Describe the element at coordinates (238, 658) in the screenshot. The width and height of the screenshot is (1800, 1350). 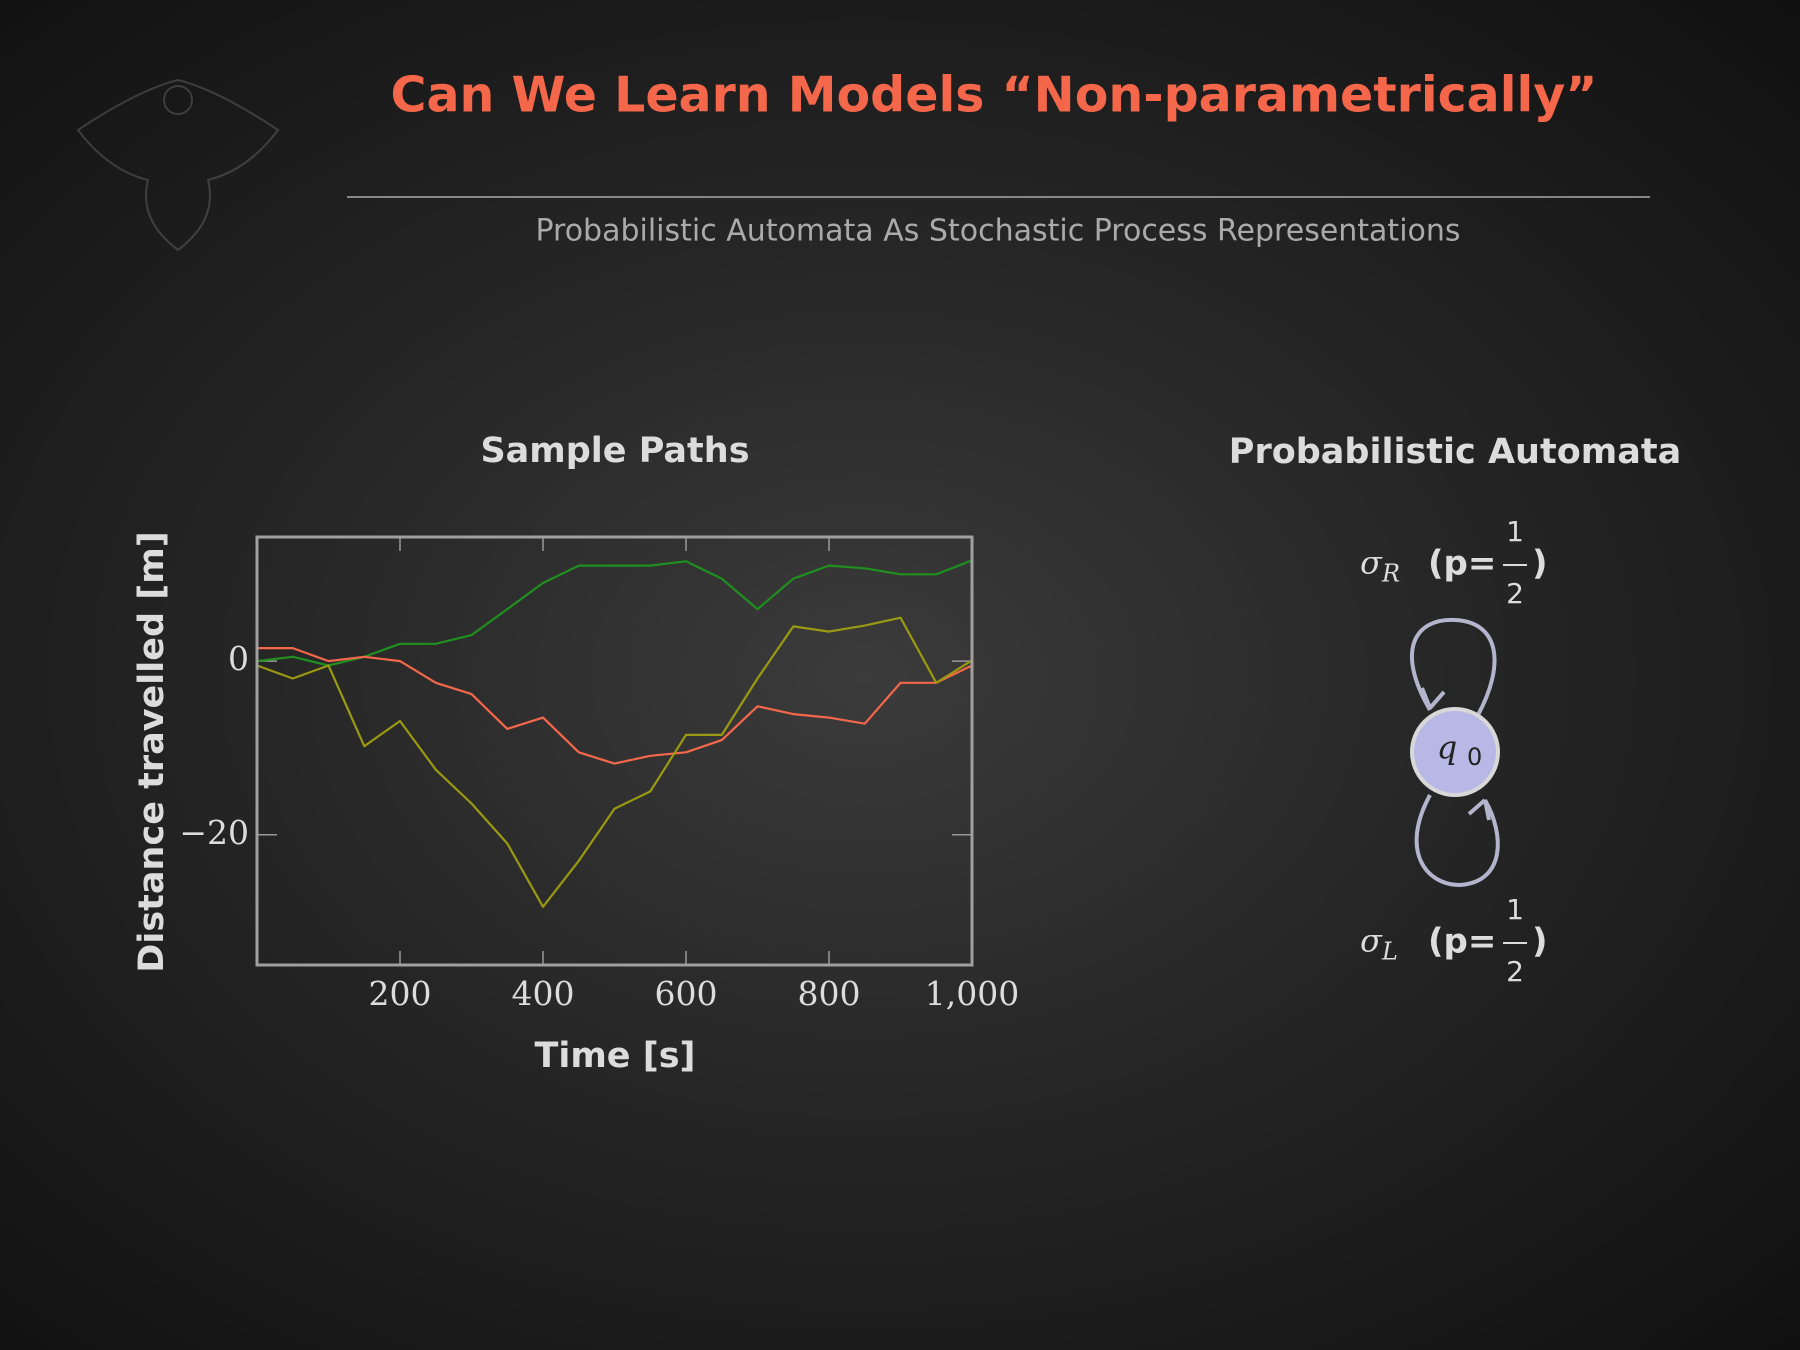
I see `y-tick-label: 0` at that location.